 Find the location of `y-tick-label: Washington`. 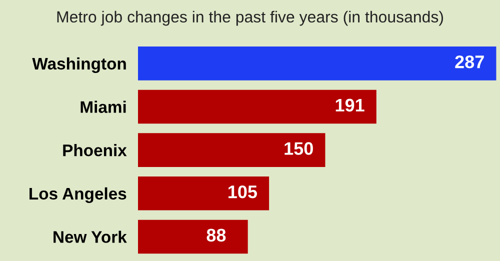

y-tick-label: Washington is located at coordinates (79, 65).